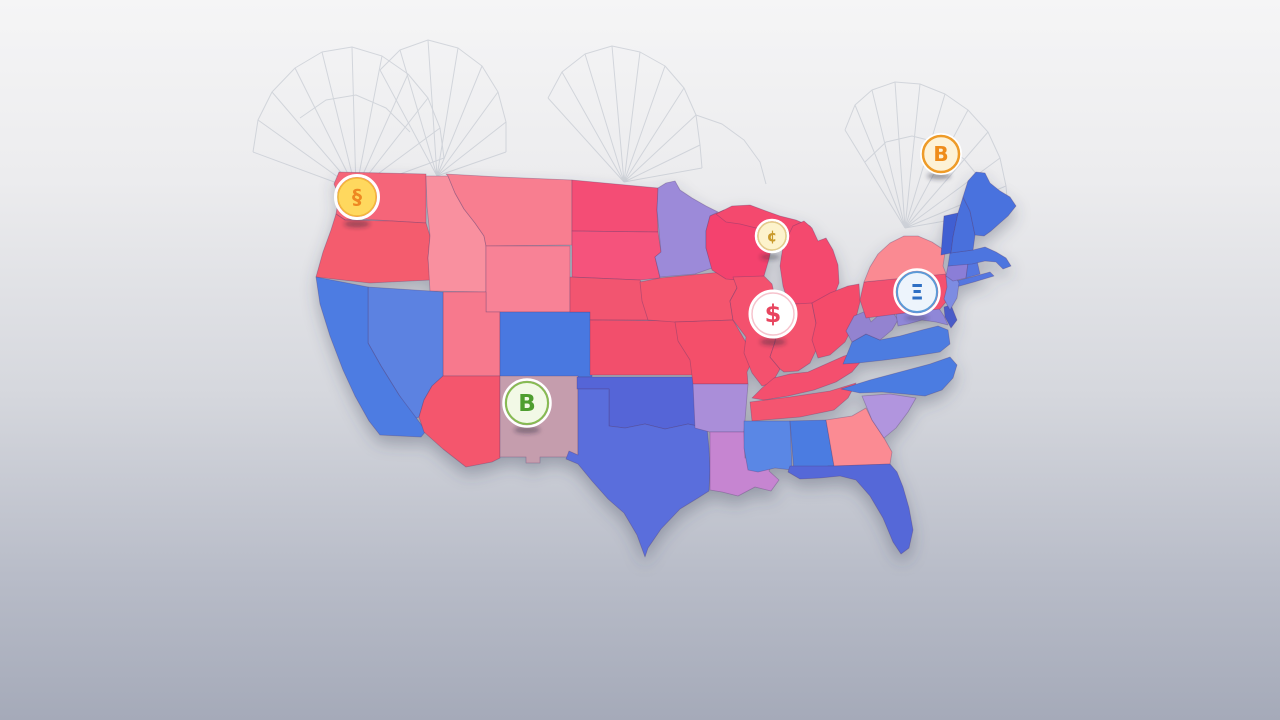 This screenshot has height=720, width=1280. I want to click on state-maine, so click(989, 204).